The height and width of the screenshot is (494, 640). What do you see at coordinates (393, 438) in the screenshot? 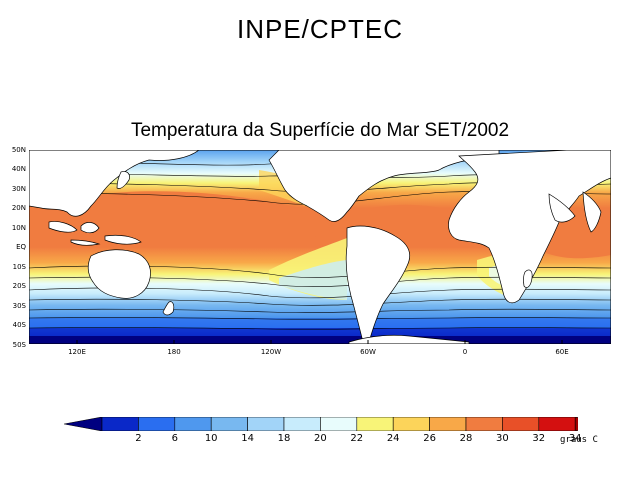
I see `colorbar-tick-label: 24` at bounding box center [393, 438].